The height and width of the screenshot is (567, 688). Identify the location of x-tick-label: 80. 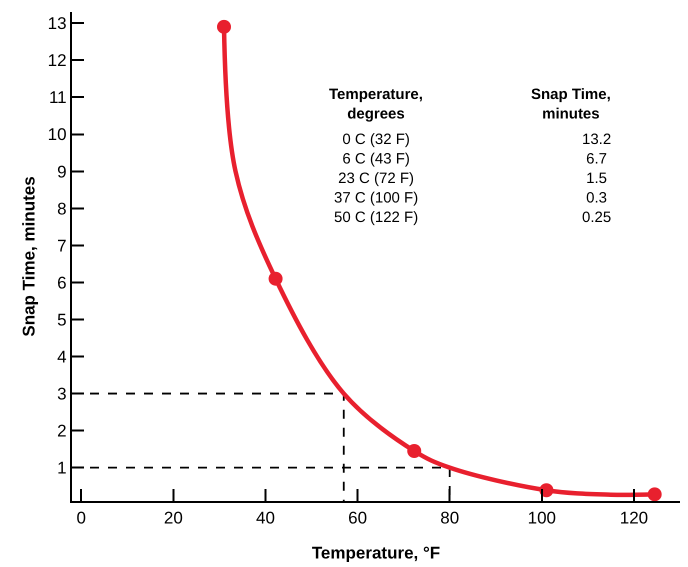
(450, 518).